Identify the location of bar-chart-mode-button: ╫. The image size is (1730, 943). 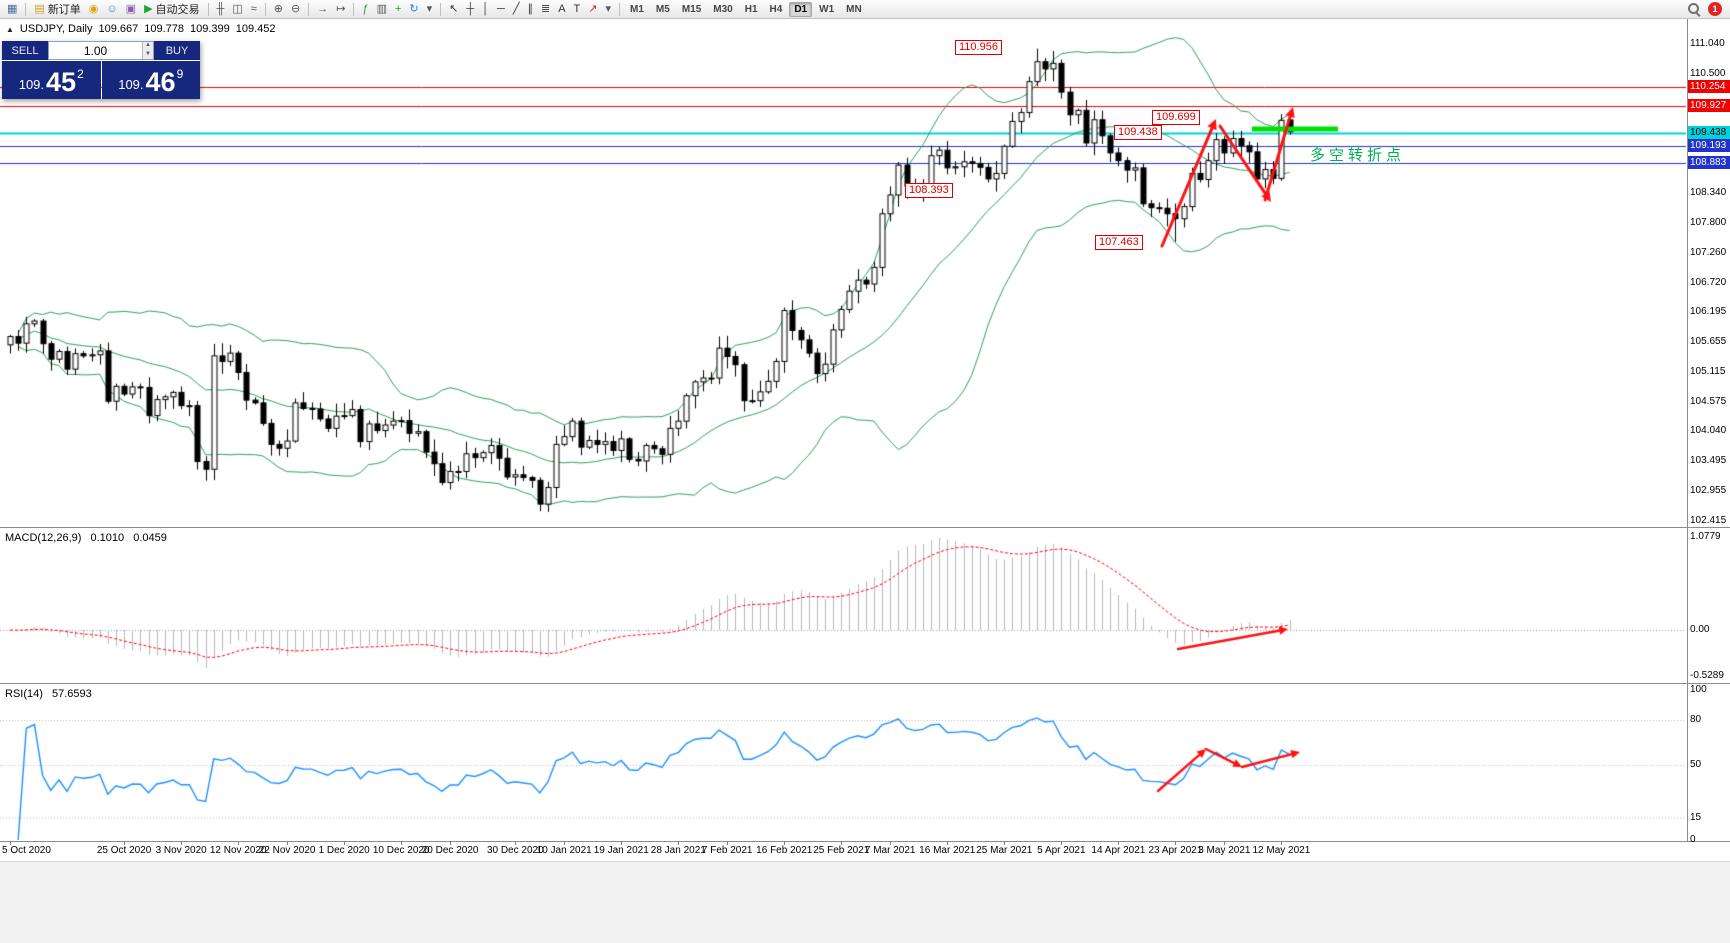
(221, 9).